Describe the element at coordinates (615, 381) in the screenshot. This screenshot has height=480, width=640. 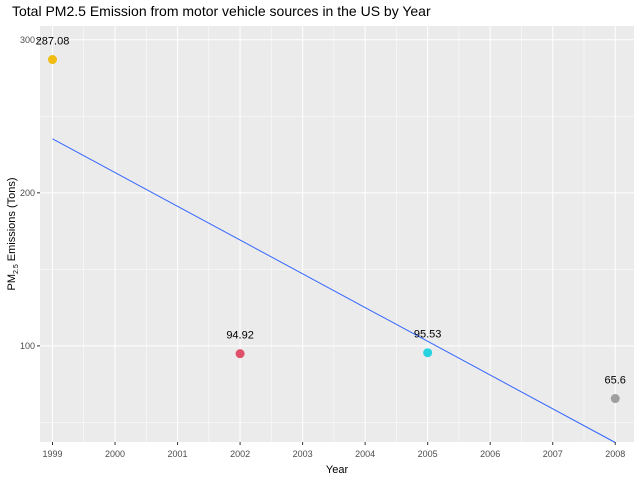
I see `data-label: 65.6` at that location.